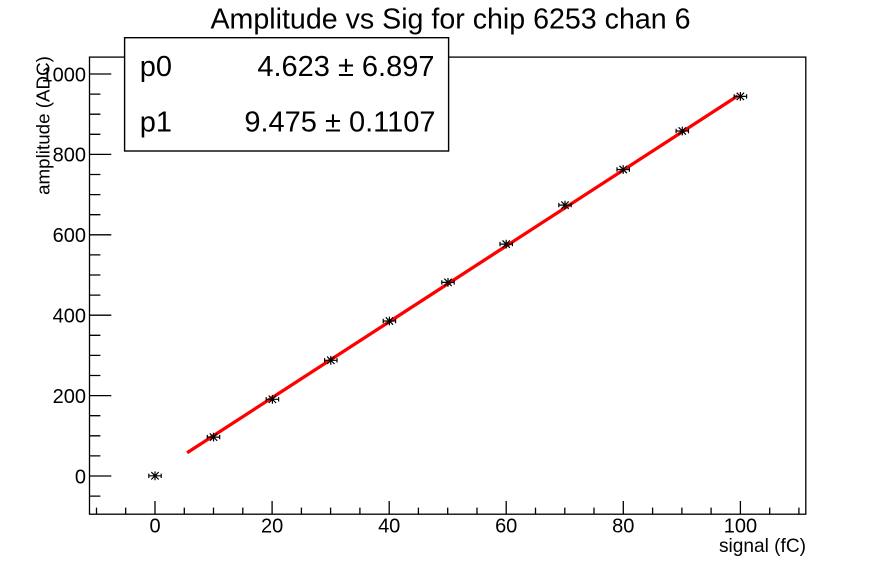 The height and width of the screenshot is (572, 896). Describe the element at coordinates (156, 67) in the screenshot. I see `svg-text: p0` at that location.